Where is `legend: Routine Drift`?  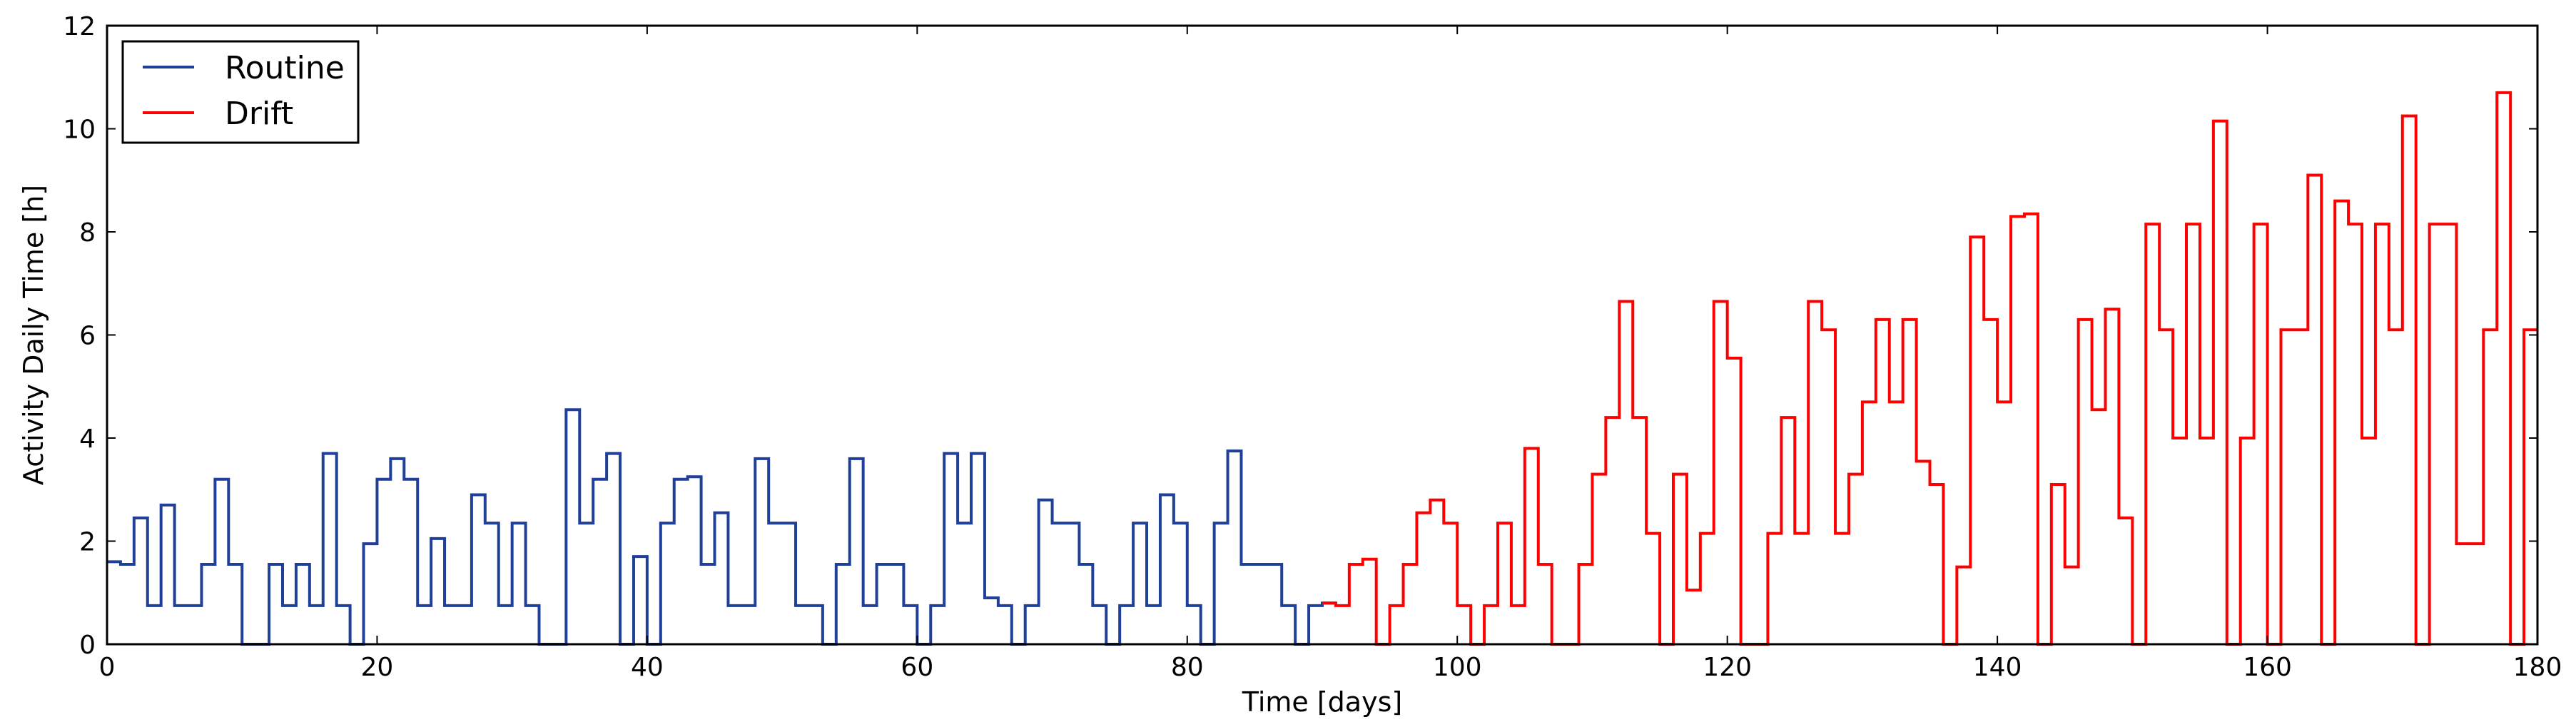 legend: Routine Drift is located at coordinates (240, 92).